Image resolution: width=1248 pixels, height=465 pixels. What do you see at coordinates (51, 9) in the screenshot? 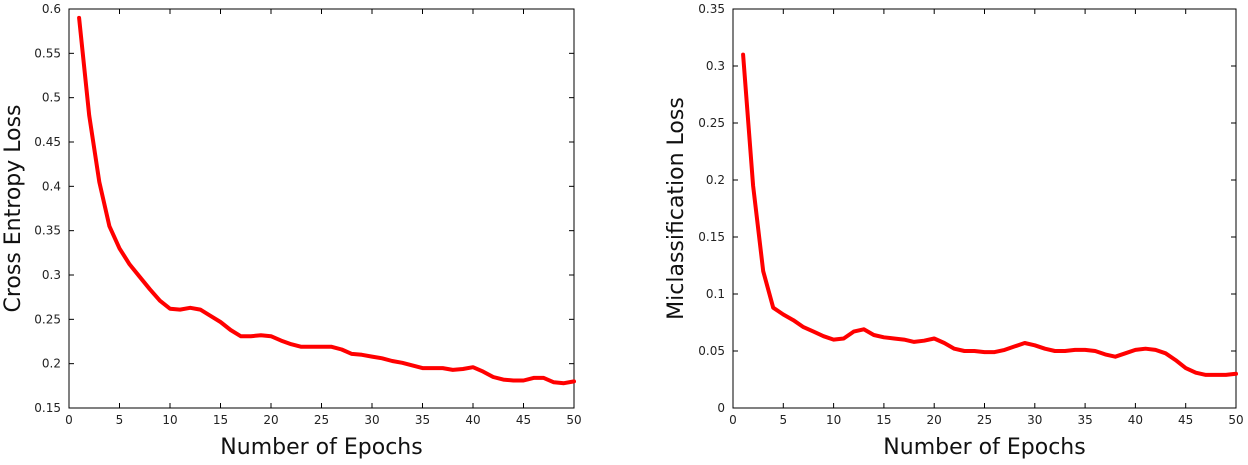
I see `y-tick-label: 0.6` at bounding box center [51, 9].